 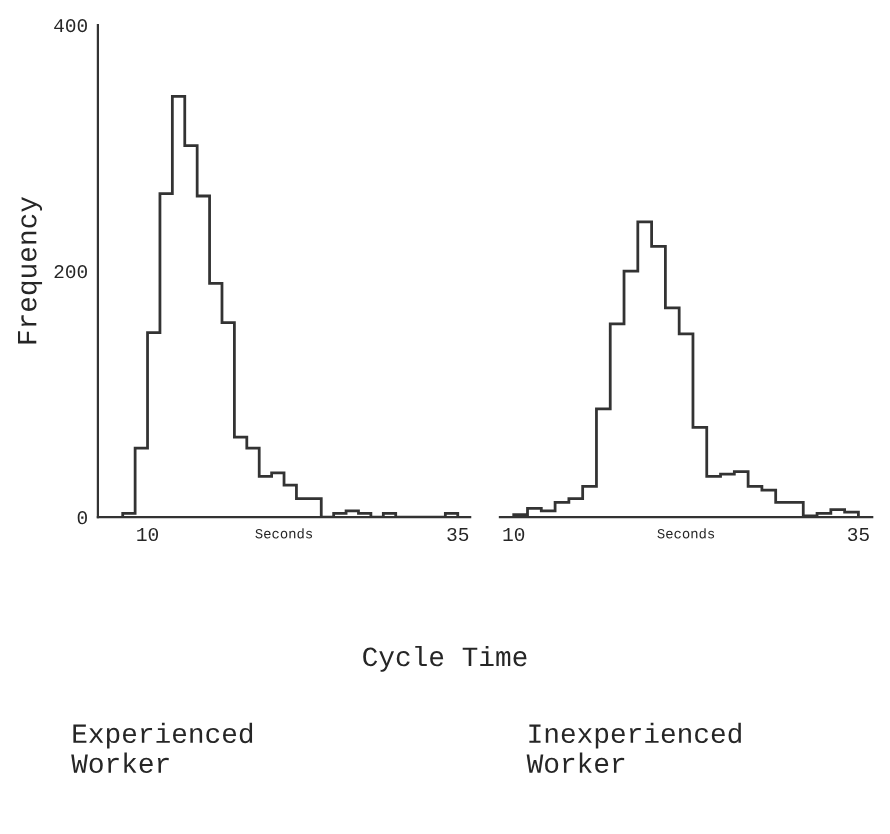 What do you see at coordinates (445, 658) in the screenshot?
I see `text: Cycle Time` at bounding box center [445, 658].